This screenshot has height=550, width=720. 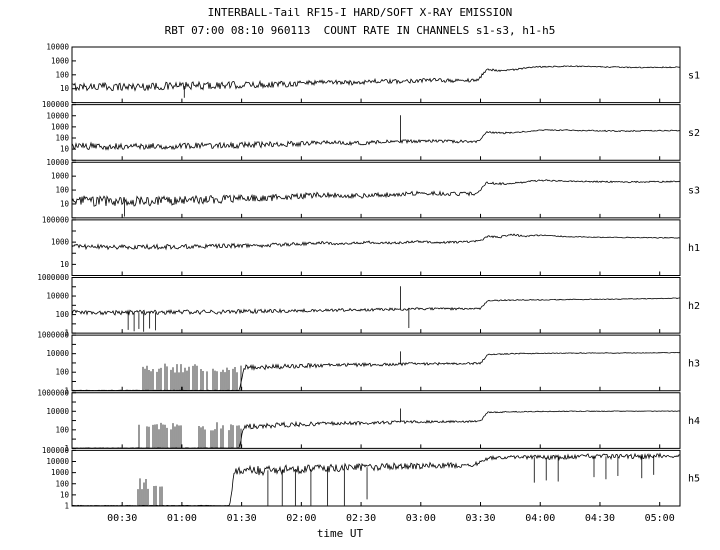 I want to click on panel-h5: 100000 10000 1000 100 10 1 h5, so click(x=371, y=478).